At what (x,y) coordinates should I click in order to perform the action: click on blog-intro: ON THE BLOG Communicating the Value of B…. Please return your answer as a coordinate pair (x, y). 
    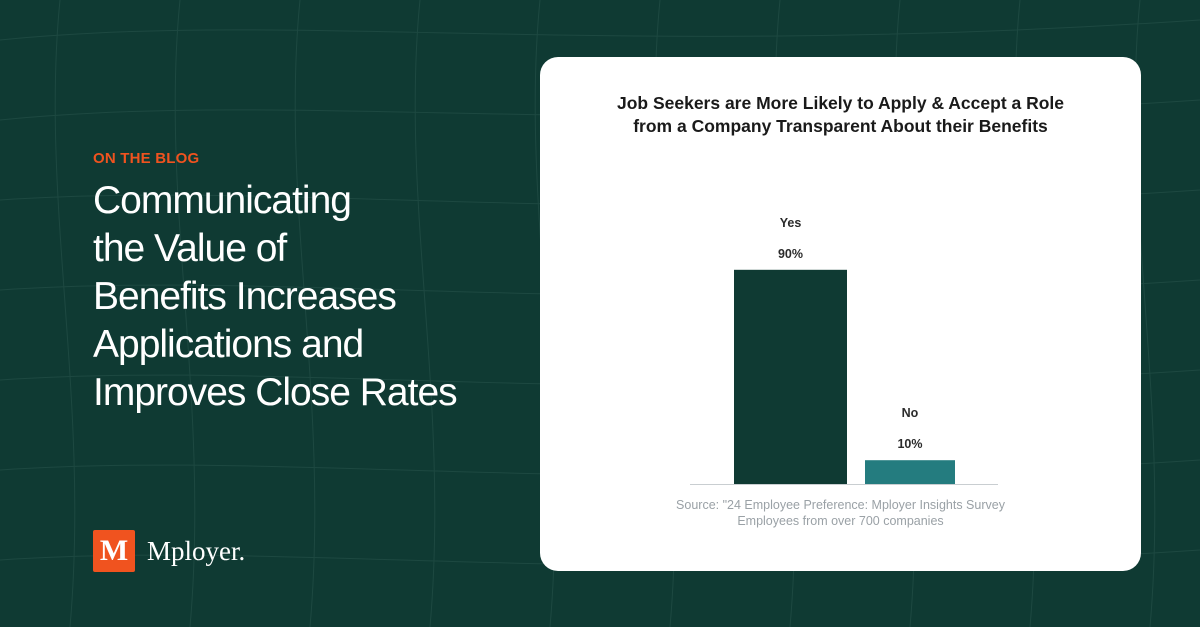
    Looking at the image, I should click on (303, 283).